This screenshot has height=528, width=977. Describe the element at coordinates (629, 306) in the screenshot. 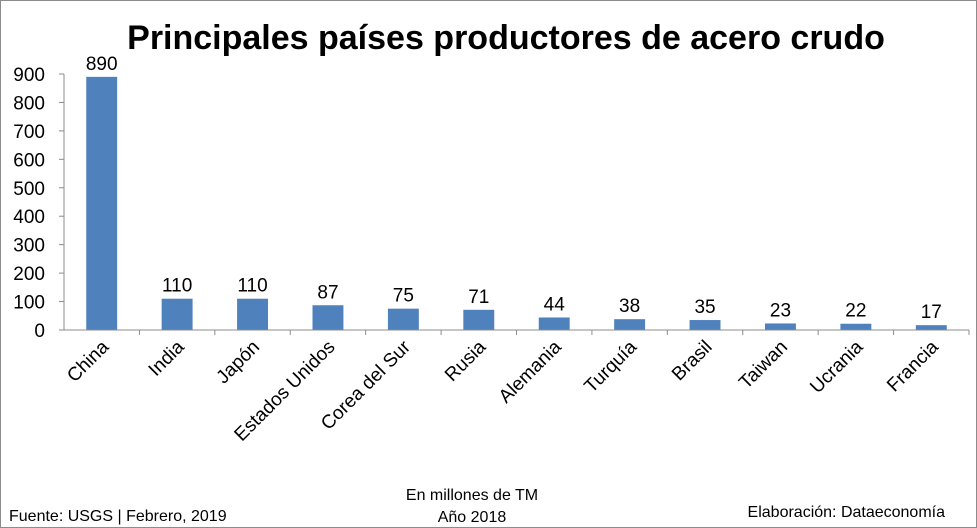

I see `data-label: 38` at that location.